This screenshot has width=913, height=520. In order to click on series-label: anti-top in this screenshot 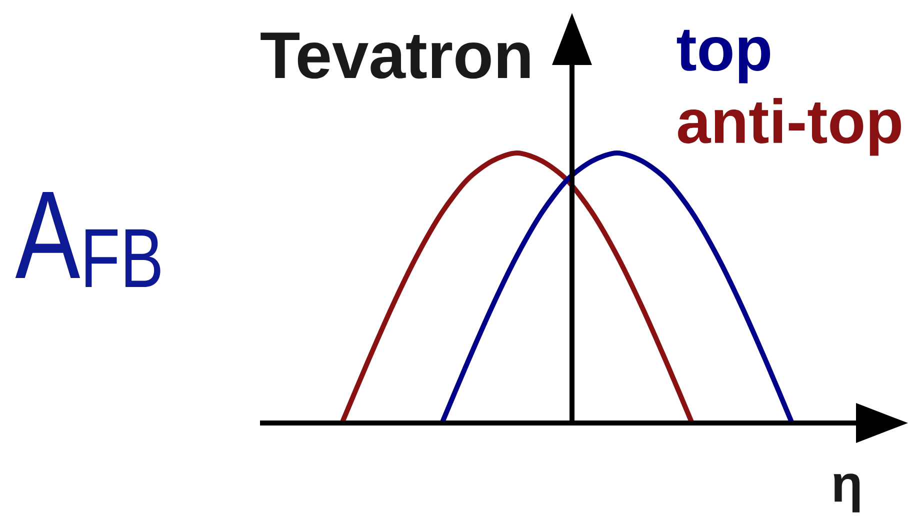, I will do `click(789, 127)`.